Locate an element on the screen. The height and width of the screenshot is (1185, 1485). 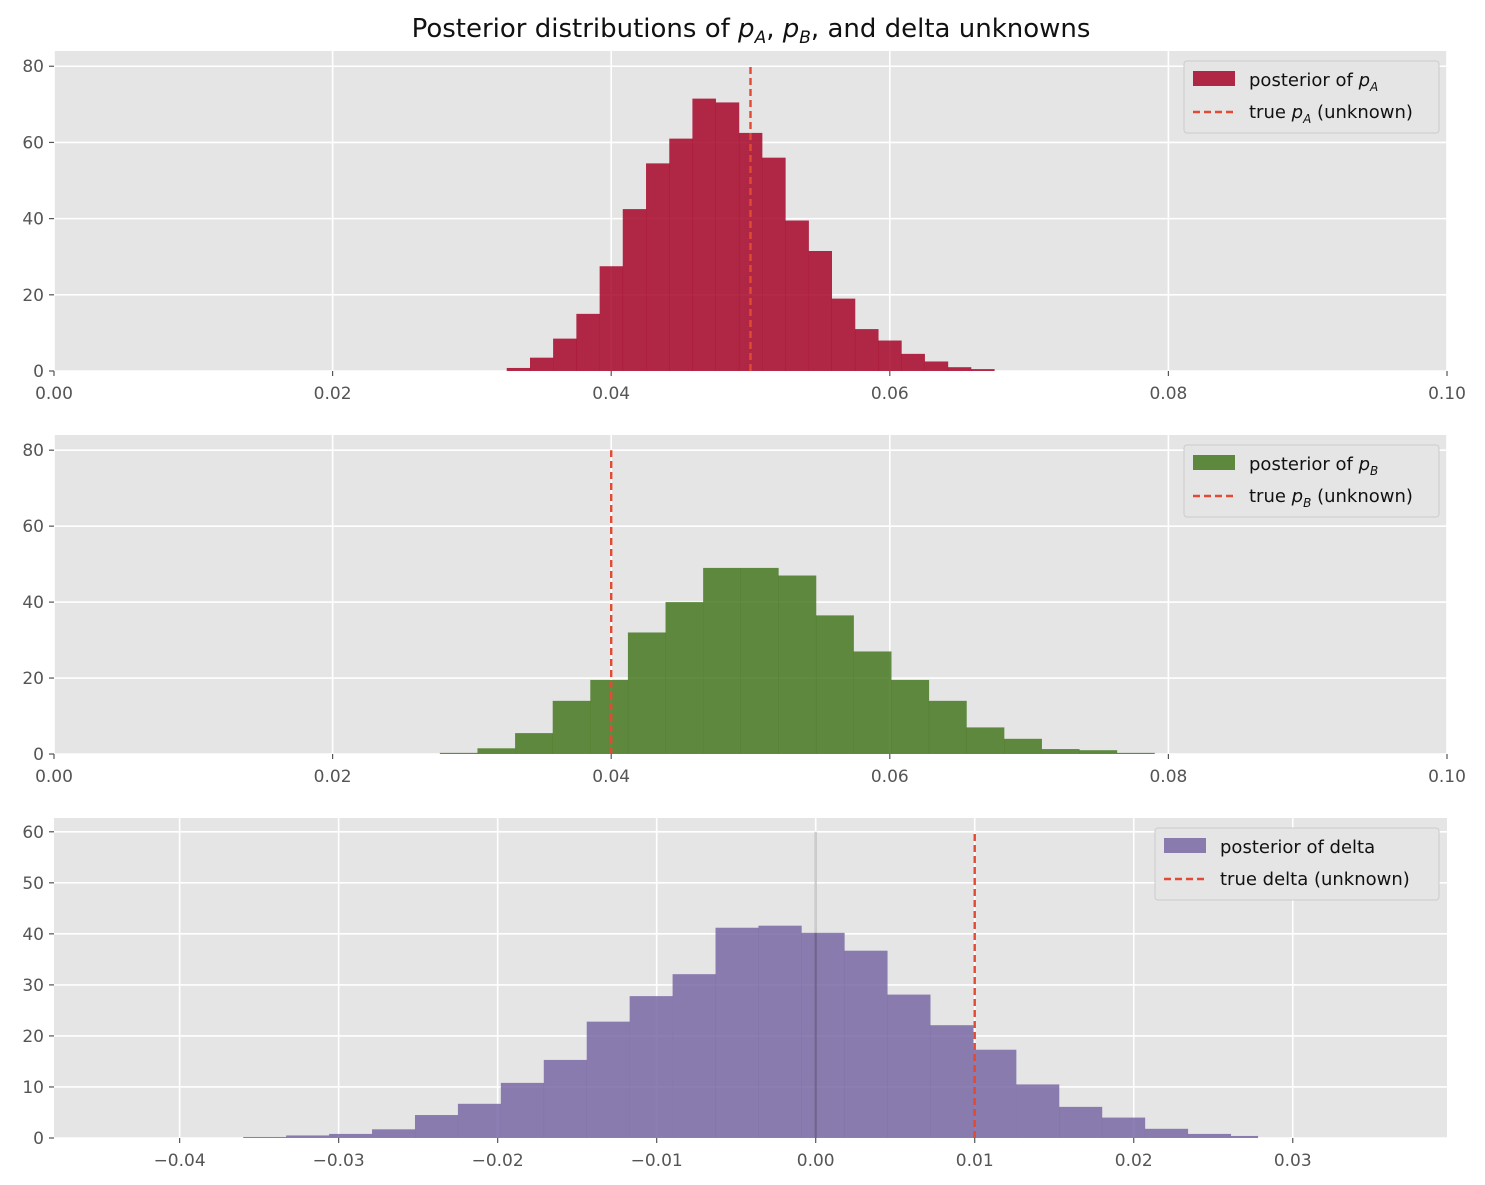
legend-label-posterior: posterior of pA is located at coordinates (1313, 82).